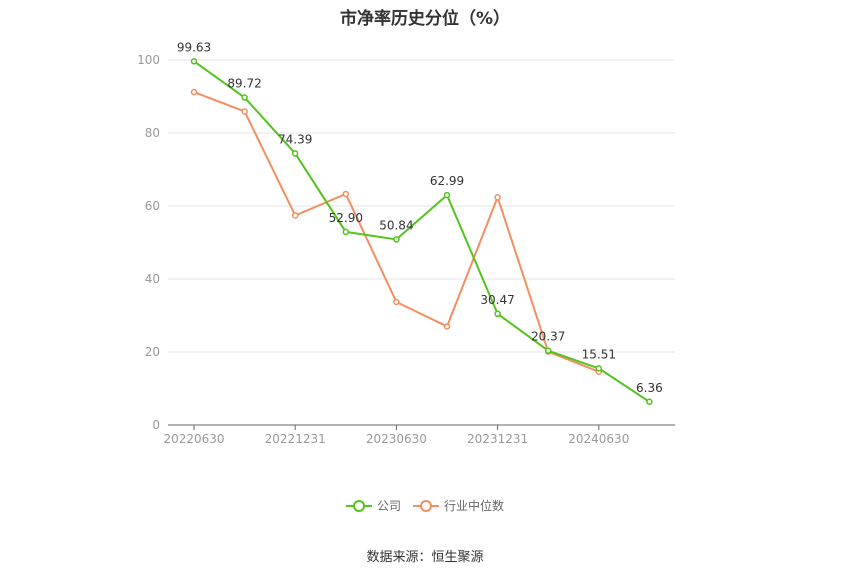  What do you see at coordinates (598, 439) in the screenshot?
I see `x-tick-label: 20240630` at bounding box center [598, 439].